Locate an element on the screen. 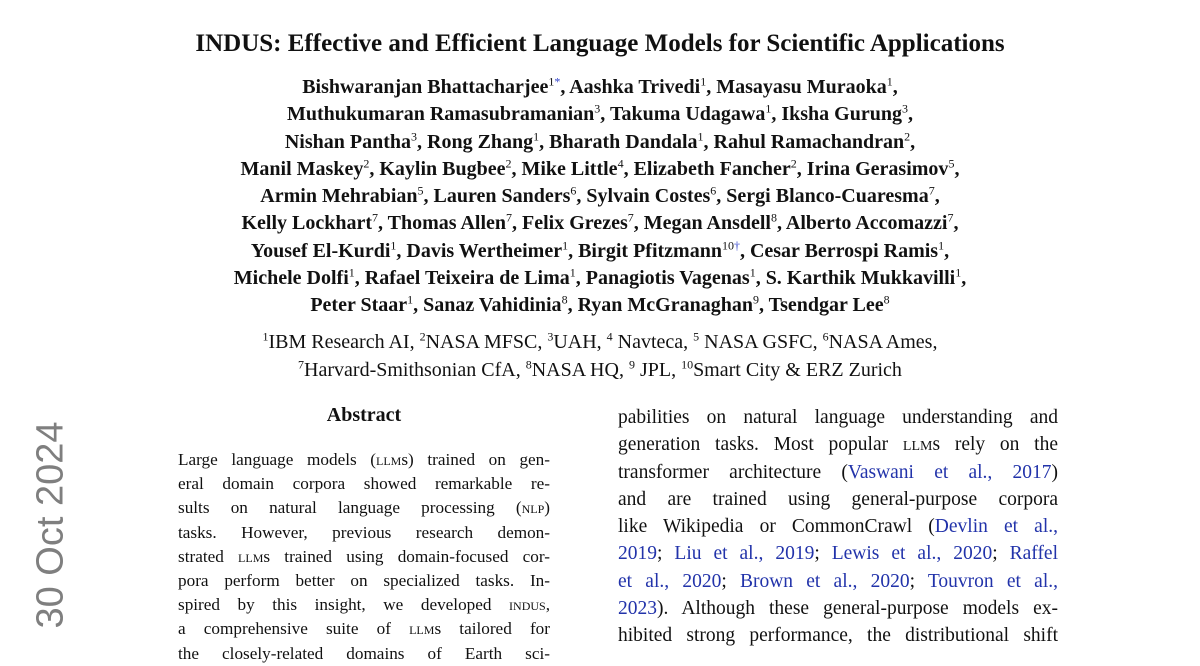 The image size is (1200, 666). arxiv-stamp: 30 Oct 2024 is located at coordinates (51, 524).